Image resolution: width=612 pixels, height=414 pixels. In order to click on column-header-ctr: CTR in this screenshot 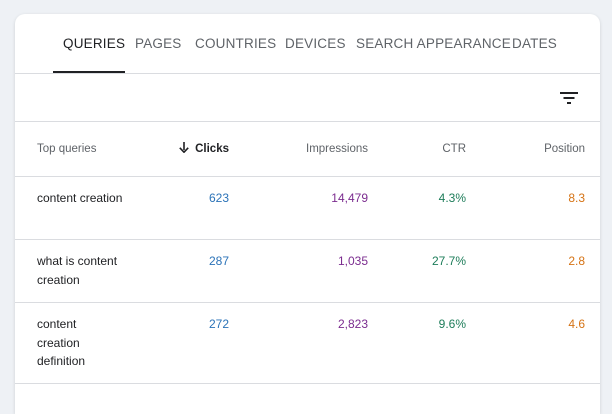, I will do `click(454, 149)`.